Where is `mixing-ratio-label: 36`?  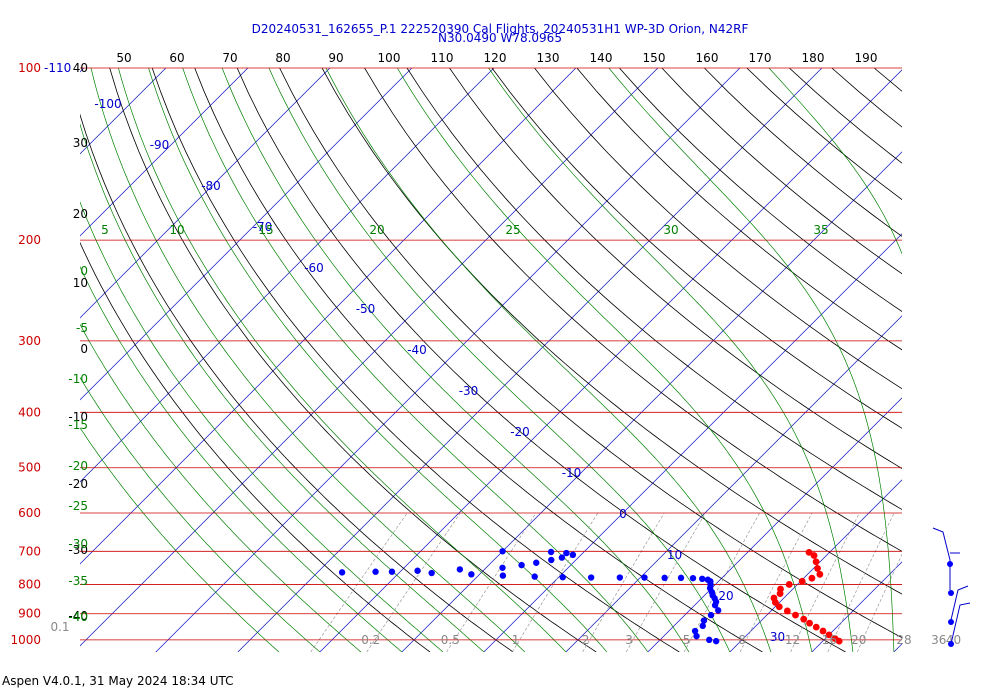
mixing-ratio-label: 36 is located at coordinates (938, 640).